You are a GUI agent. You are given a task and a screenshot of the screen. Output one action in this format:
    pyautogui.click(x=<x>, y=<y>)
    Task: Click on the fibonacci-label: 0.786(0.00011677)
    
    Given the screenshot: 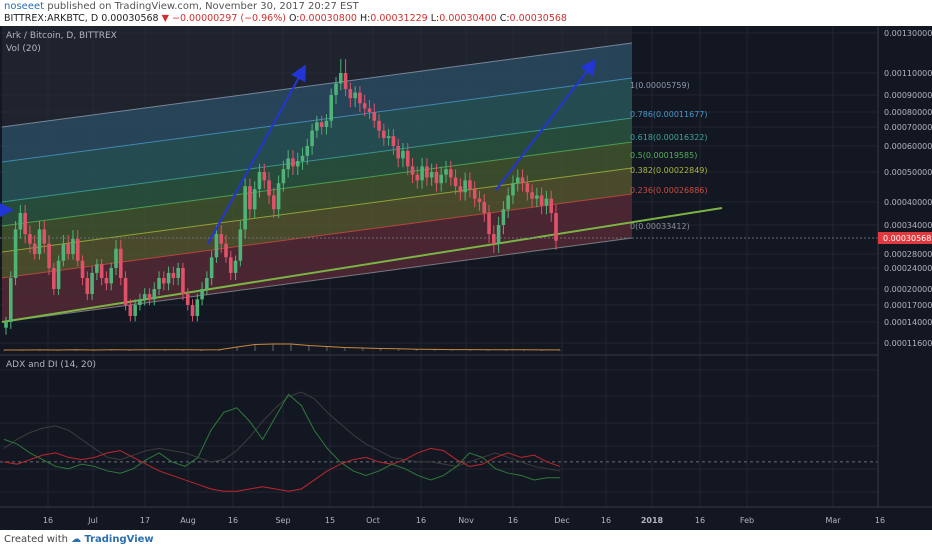 What is the action you would take?
    pyautogui.click(x=669, y=114)
    